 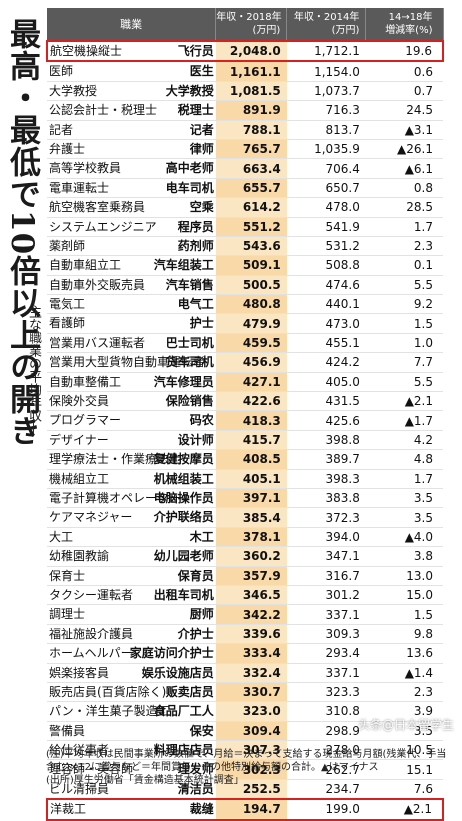 I want to click on job-name-cn: 贩卖店员, so click(x=189, y=691).